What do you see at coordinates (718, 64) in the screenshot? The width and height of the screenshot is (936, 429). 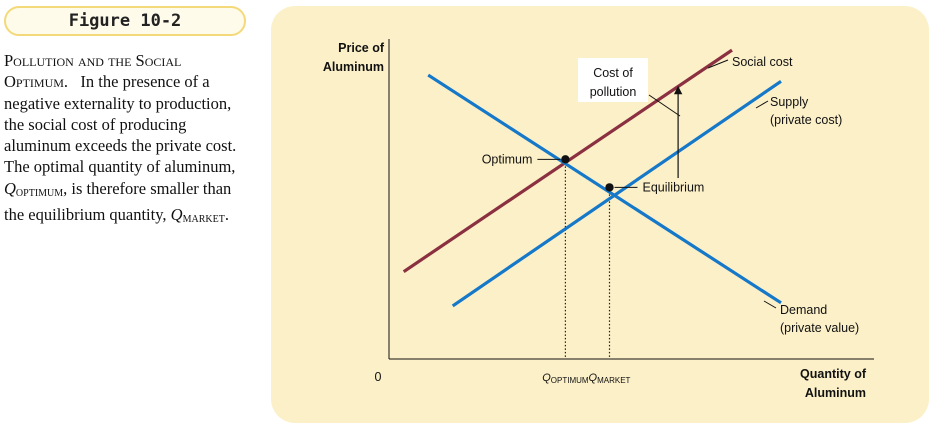 I see `social-cost-leader` at bounding box center [718, 64].